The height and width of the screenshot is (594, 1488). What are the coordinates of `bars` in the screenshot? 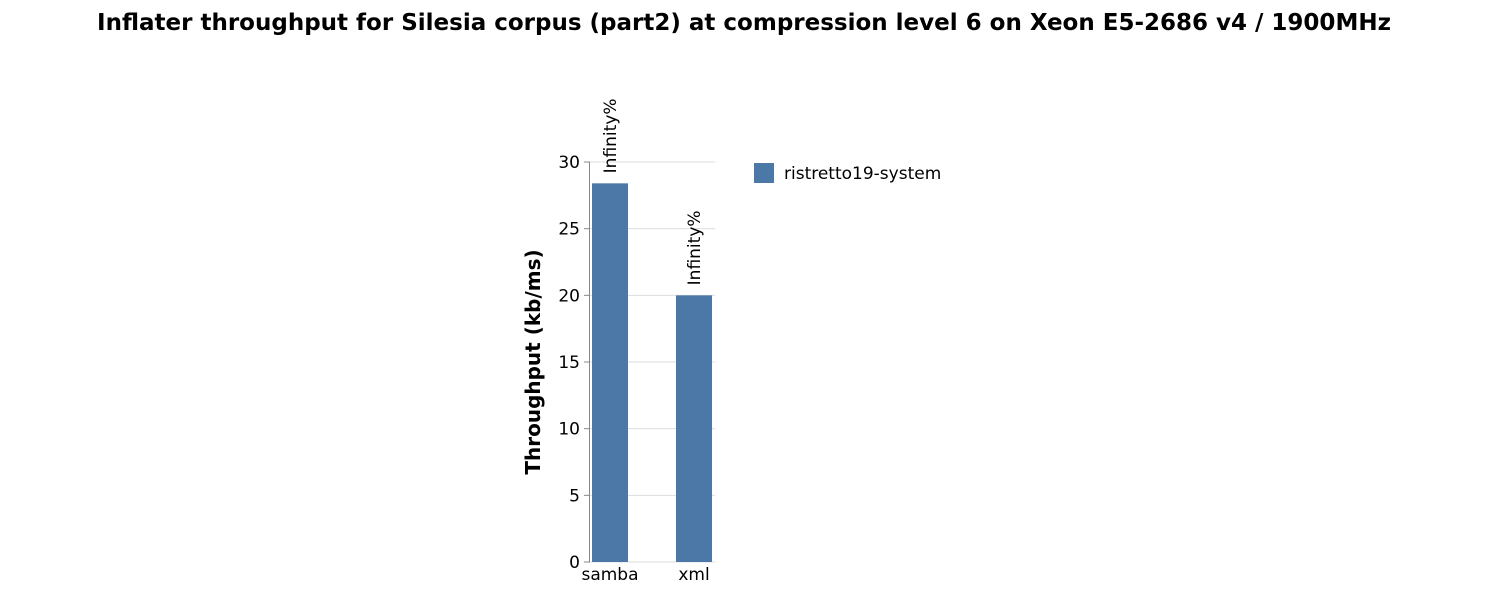 It's located at (652, 373).